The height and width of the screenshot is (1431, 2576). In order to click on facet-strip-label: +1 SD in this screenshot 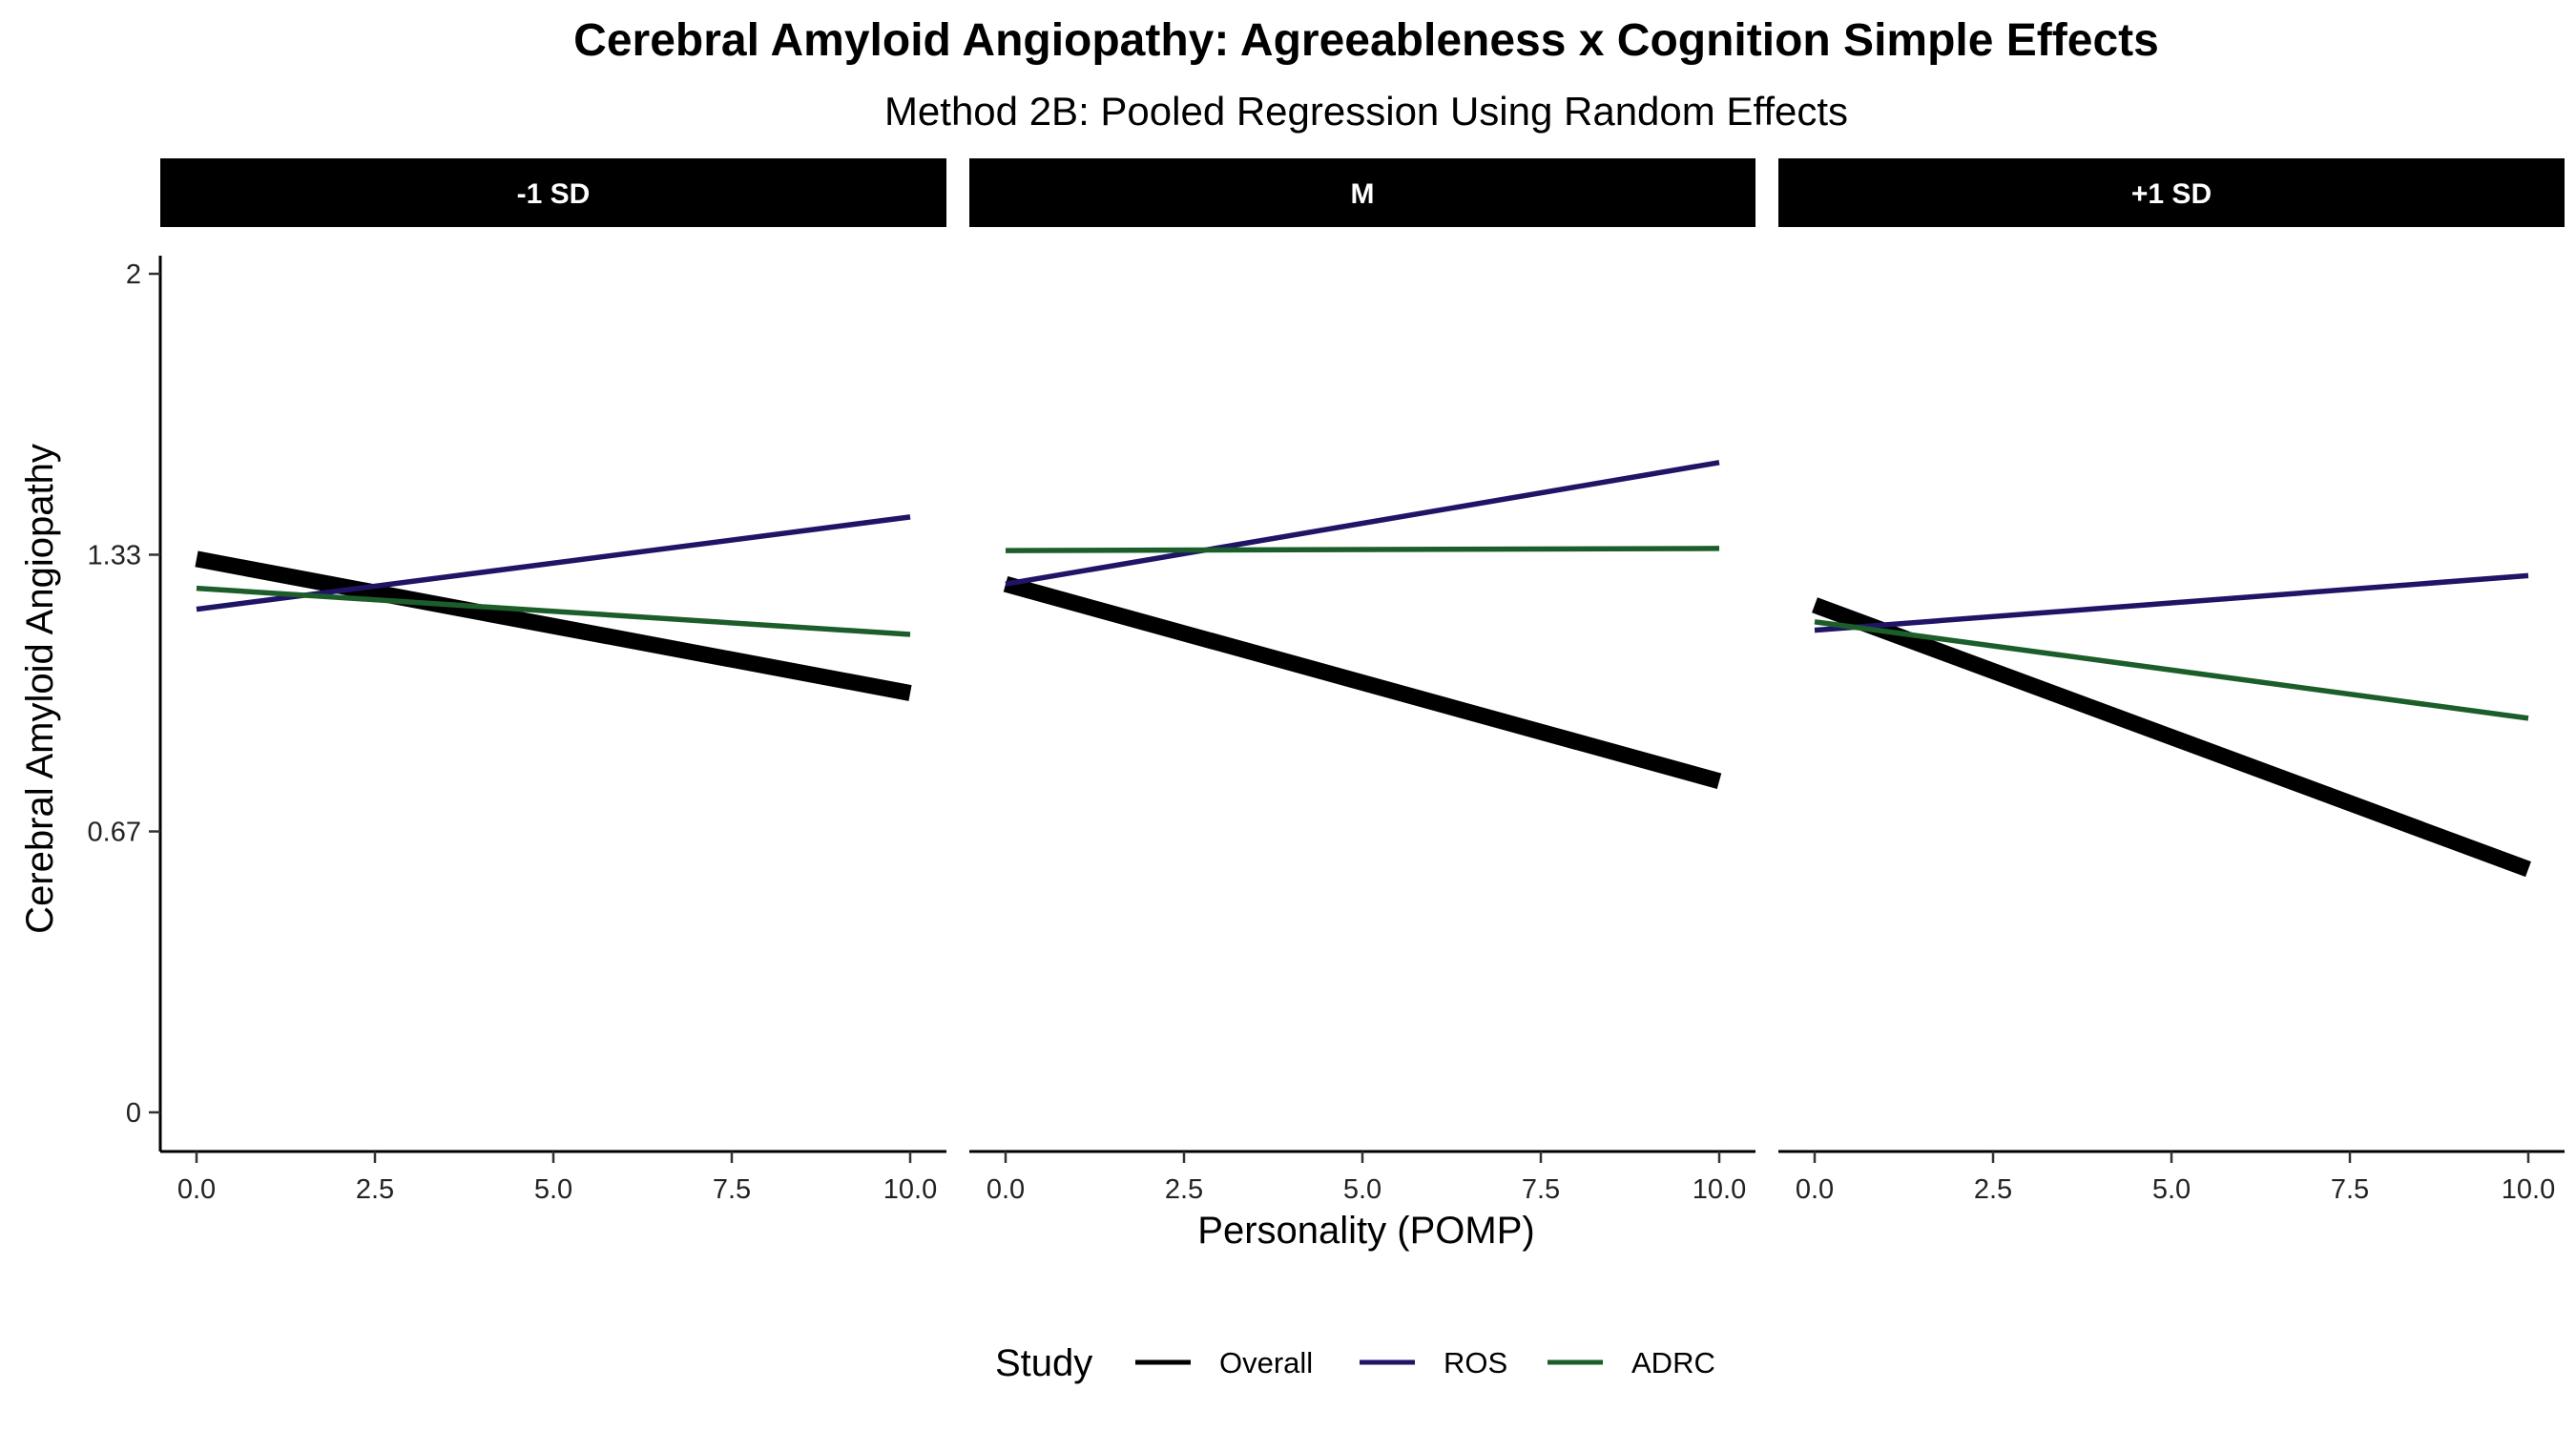, I will do `click(2171, 194)`.